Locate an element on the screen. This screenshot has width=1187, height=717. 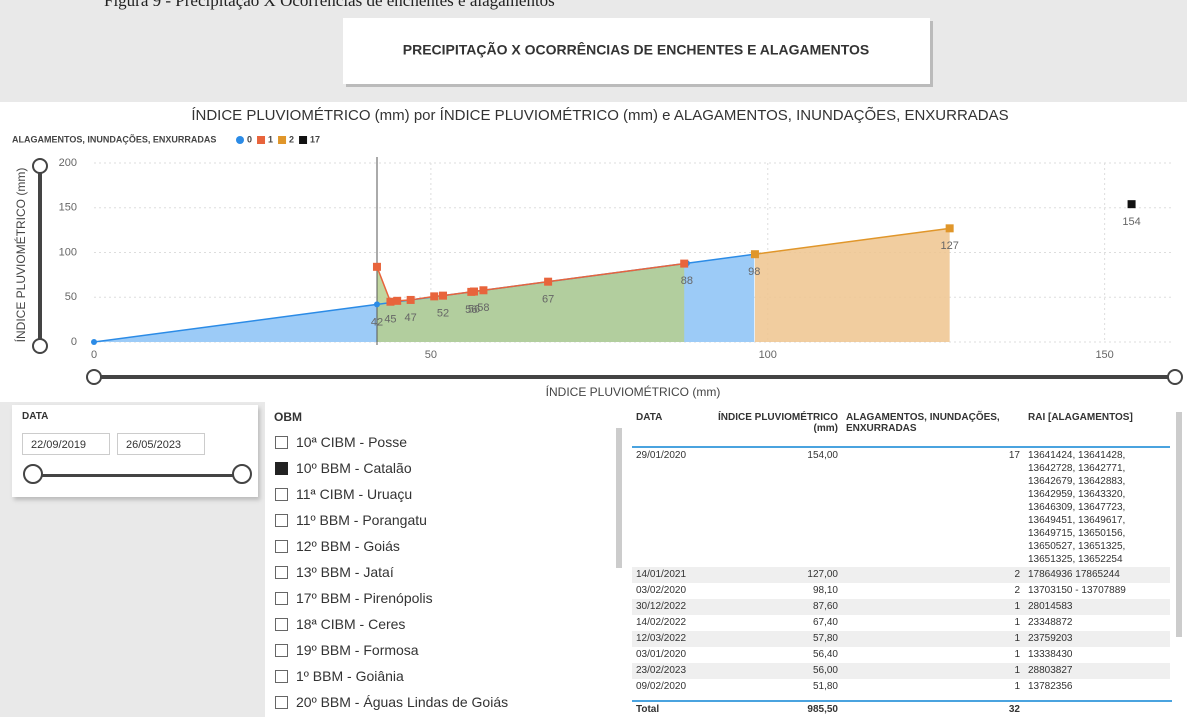
obm-item: 11º BBM - Porangatu is located at coordinates (351, 520).